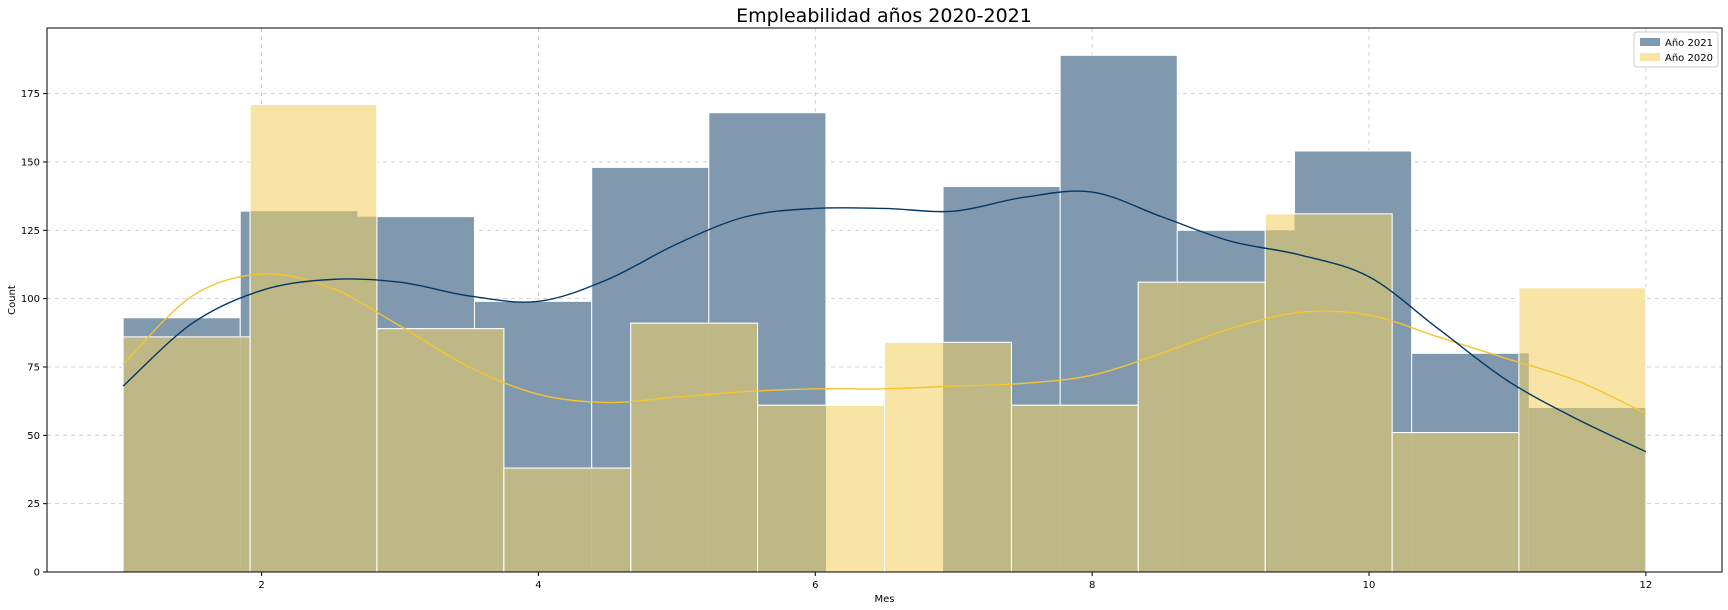 Image resolution: width=1728 pixels, height=610 pixels. Describe the element at coordinates (1645, 585) in the screenshot. I see `x-tick-label: 12` at that location.